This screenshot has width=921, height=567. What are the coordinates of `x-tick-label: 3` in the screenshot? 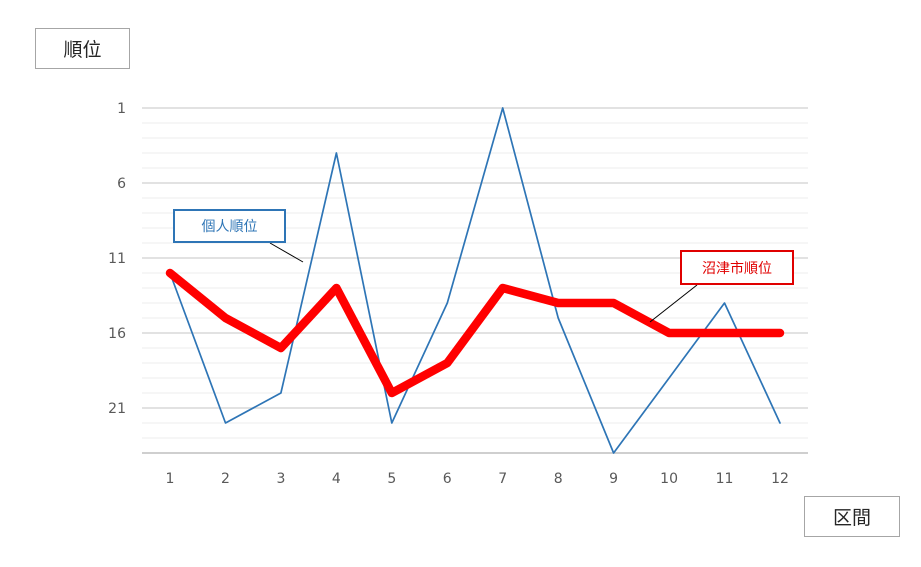 It's located at (280, 479).